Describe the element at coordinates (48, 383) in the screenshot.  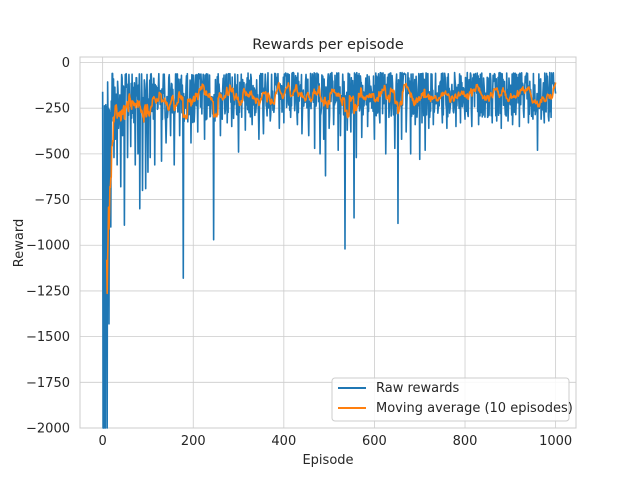
I see `y-tick-label: −1750` at that location.